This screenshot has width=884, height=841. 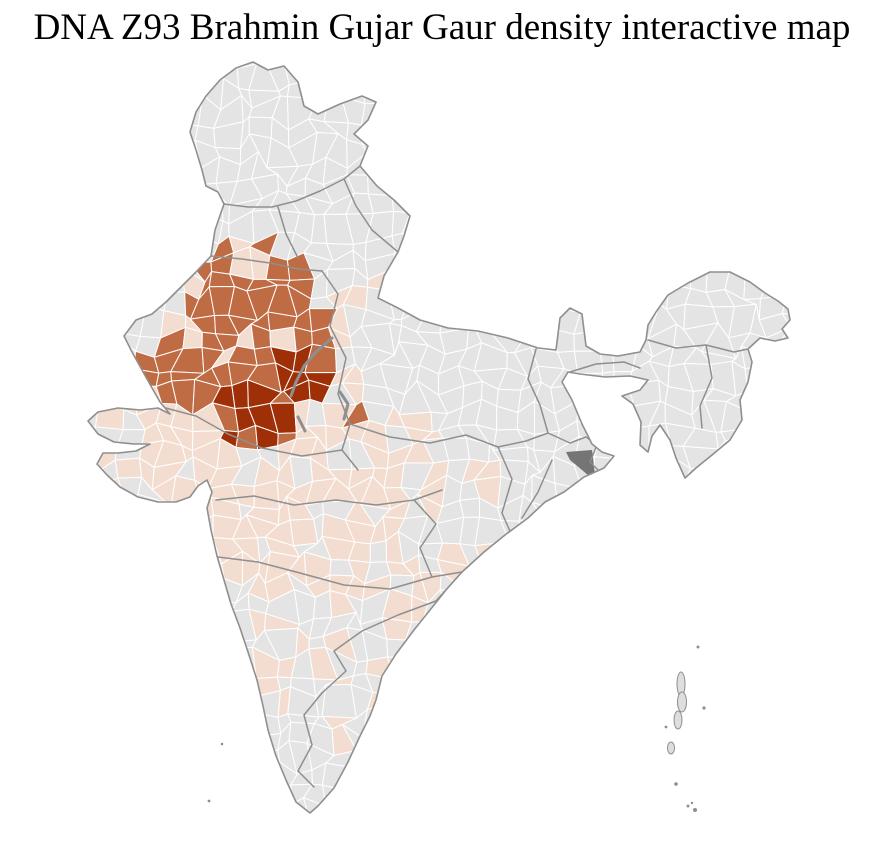 I want to click on andaman-nicobar-islands, so click(x=685, y=728).